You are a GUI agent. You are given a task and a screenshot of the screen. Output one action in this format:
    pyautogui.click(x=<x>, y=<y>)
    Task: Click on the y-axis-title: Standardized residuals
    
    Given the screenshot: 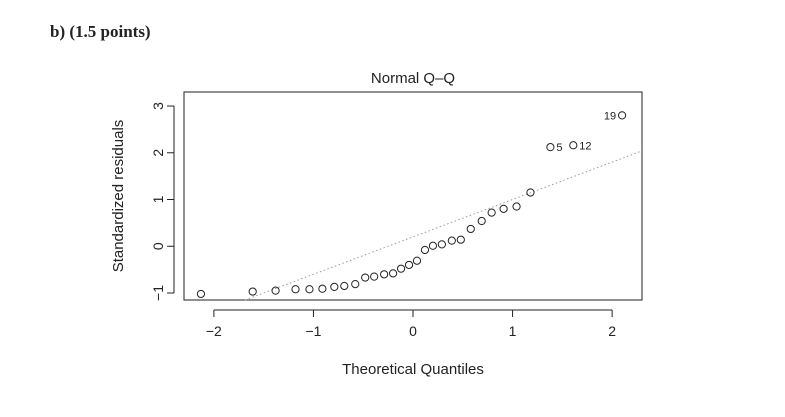 What is the action you would take?
    pyautogui.click(x=118, y=196)
    